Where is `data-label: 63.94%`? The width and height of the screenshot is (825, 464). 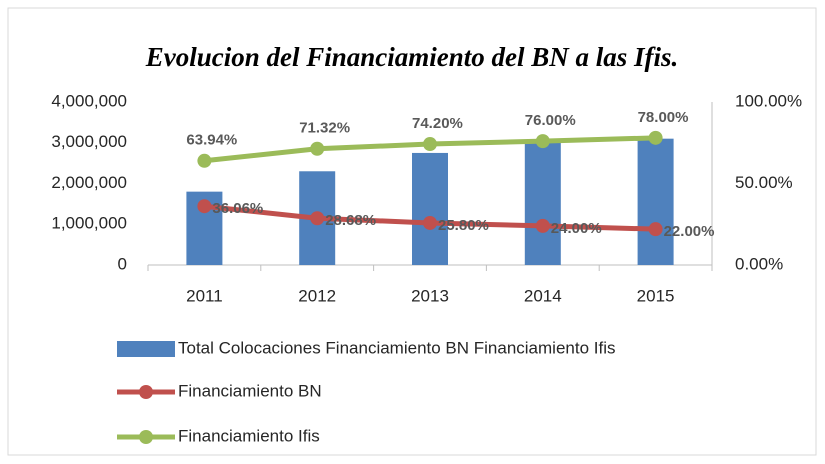
data-label: 63.94% is located at coordinates (211, 140).